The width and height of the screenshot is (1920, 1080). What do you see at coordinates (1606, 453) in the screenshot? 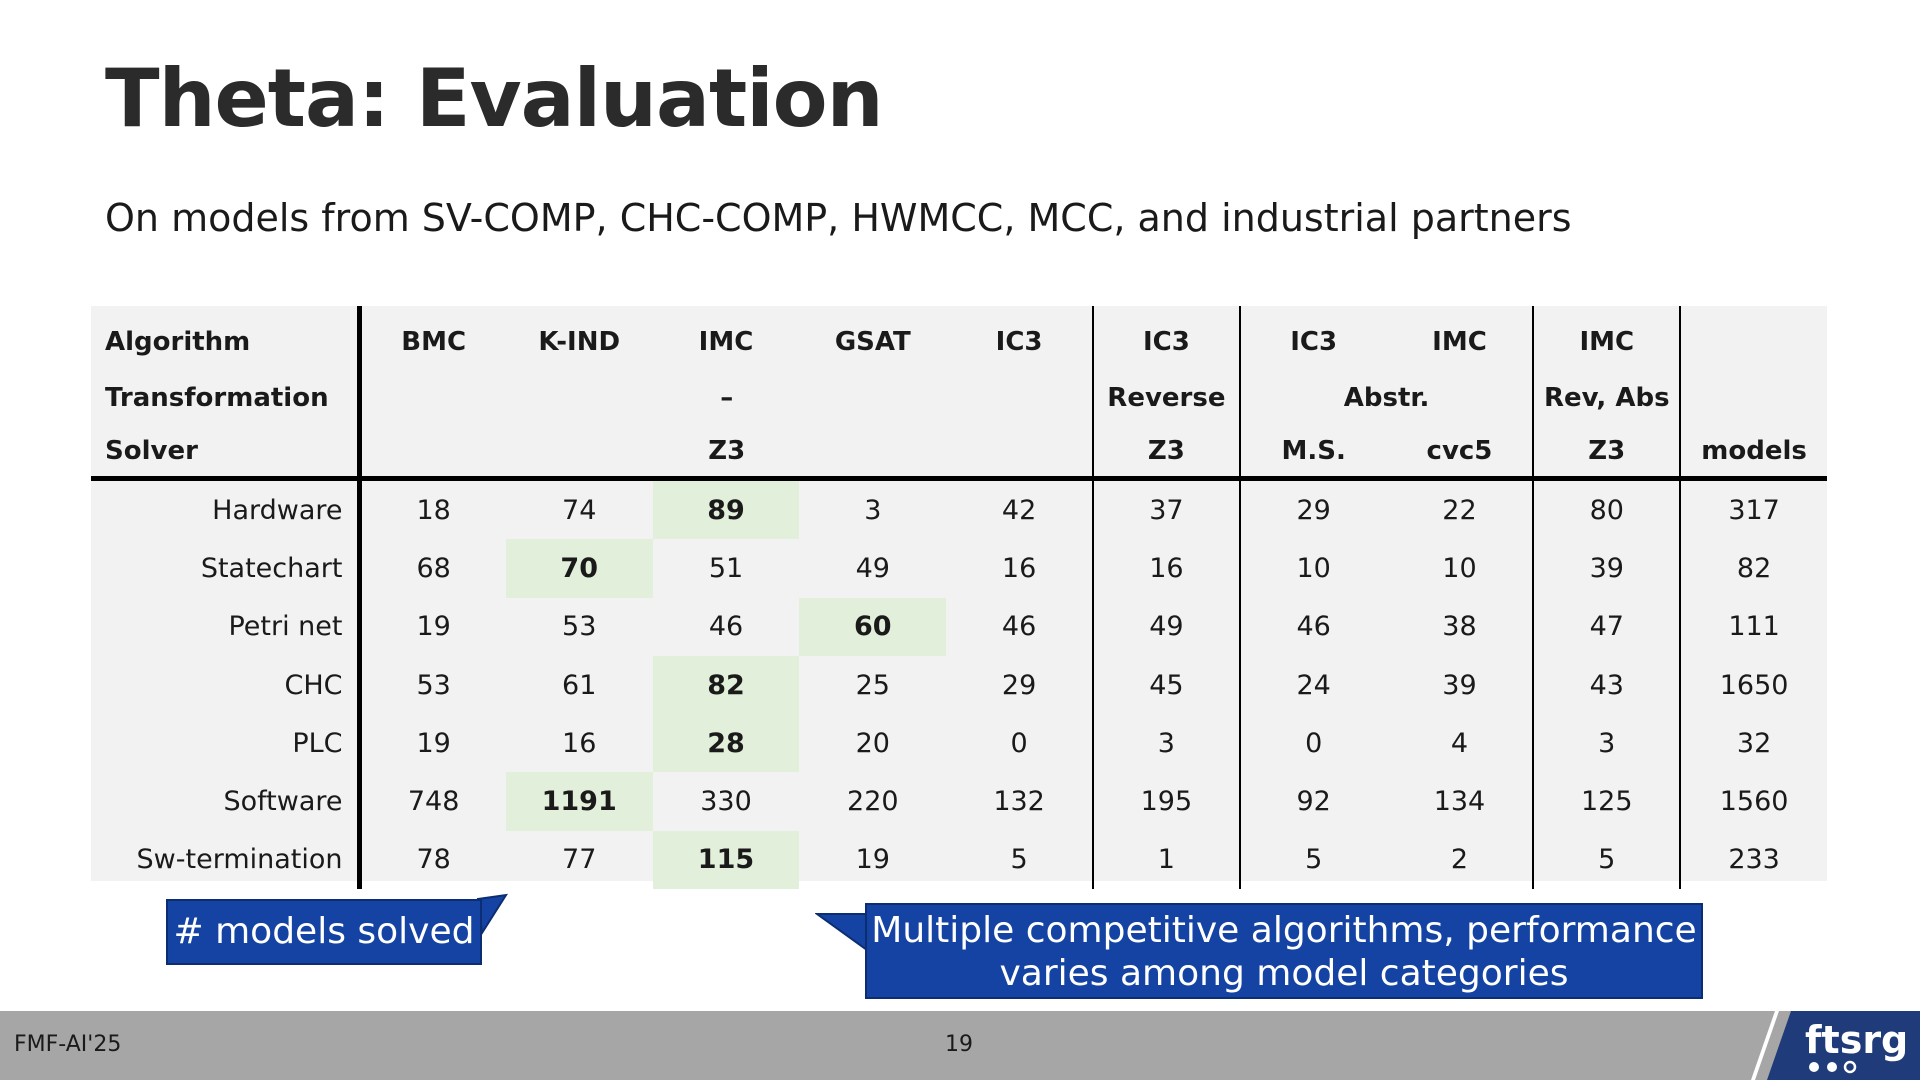
I see `solver-rev-abs: Z3` at bounding box center [1606, 453].